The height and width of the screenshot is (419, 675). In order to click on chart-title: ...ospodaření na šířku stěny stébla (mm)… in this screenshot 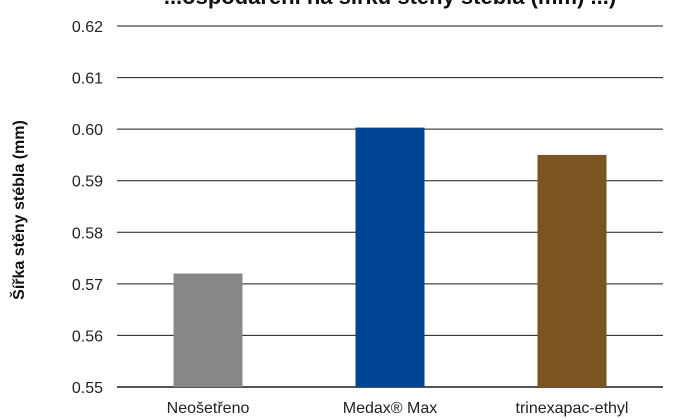, I will do `click(390, 4)`.